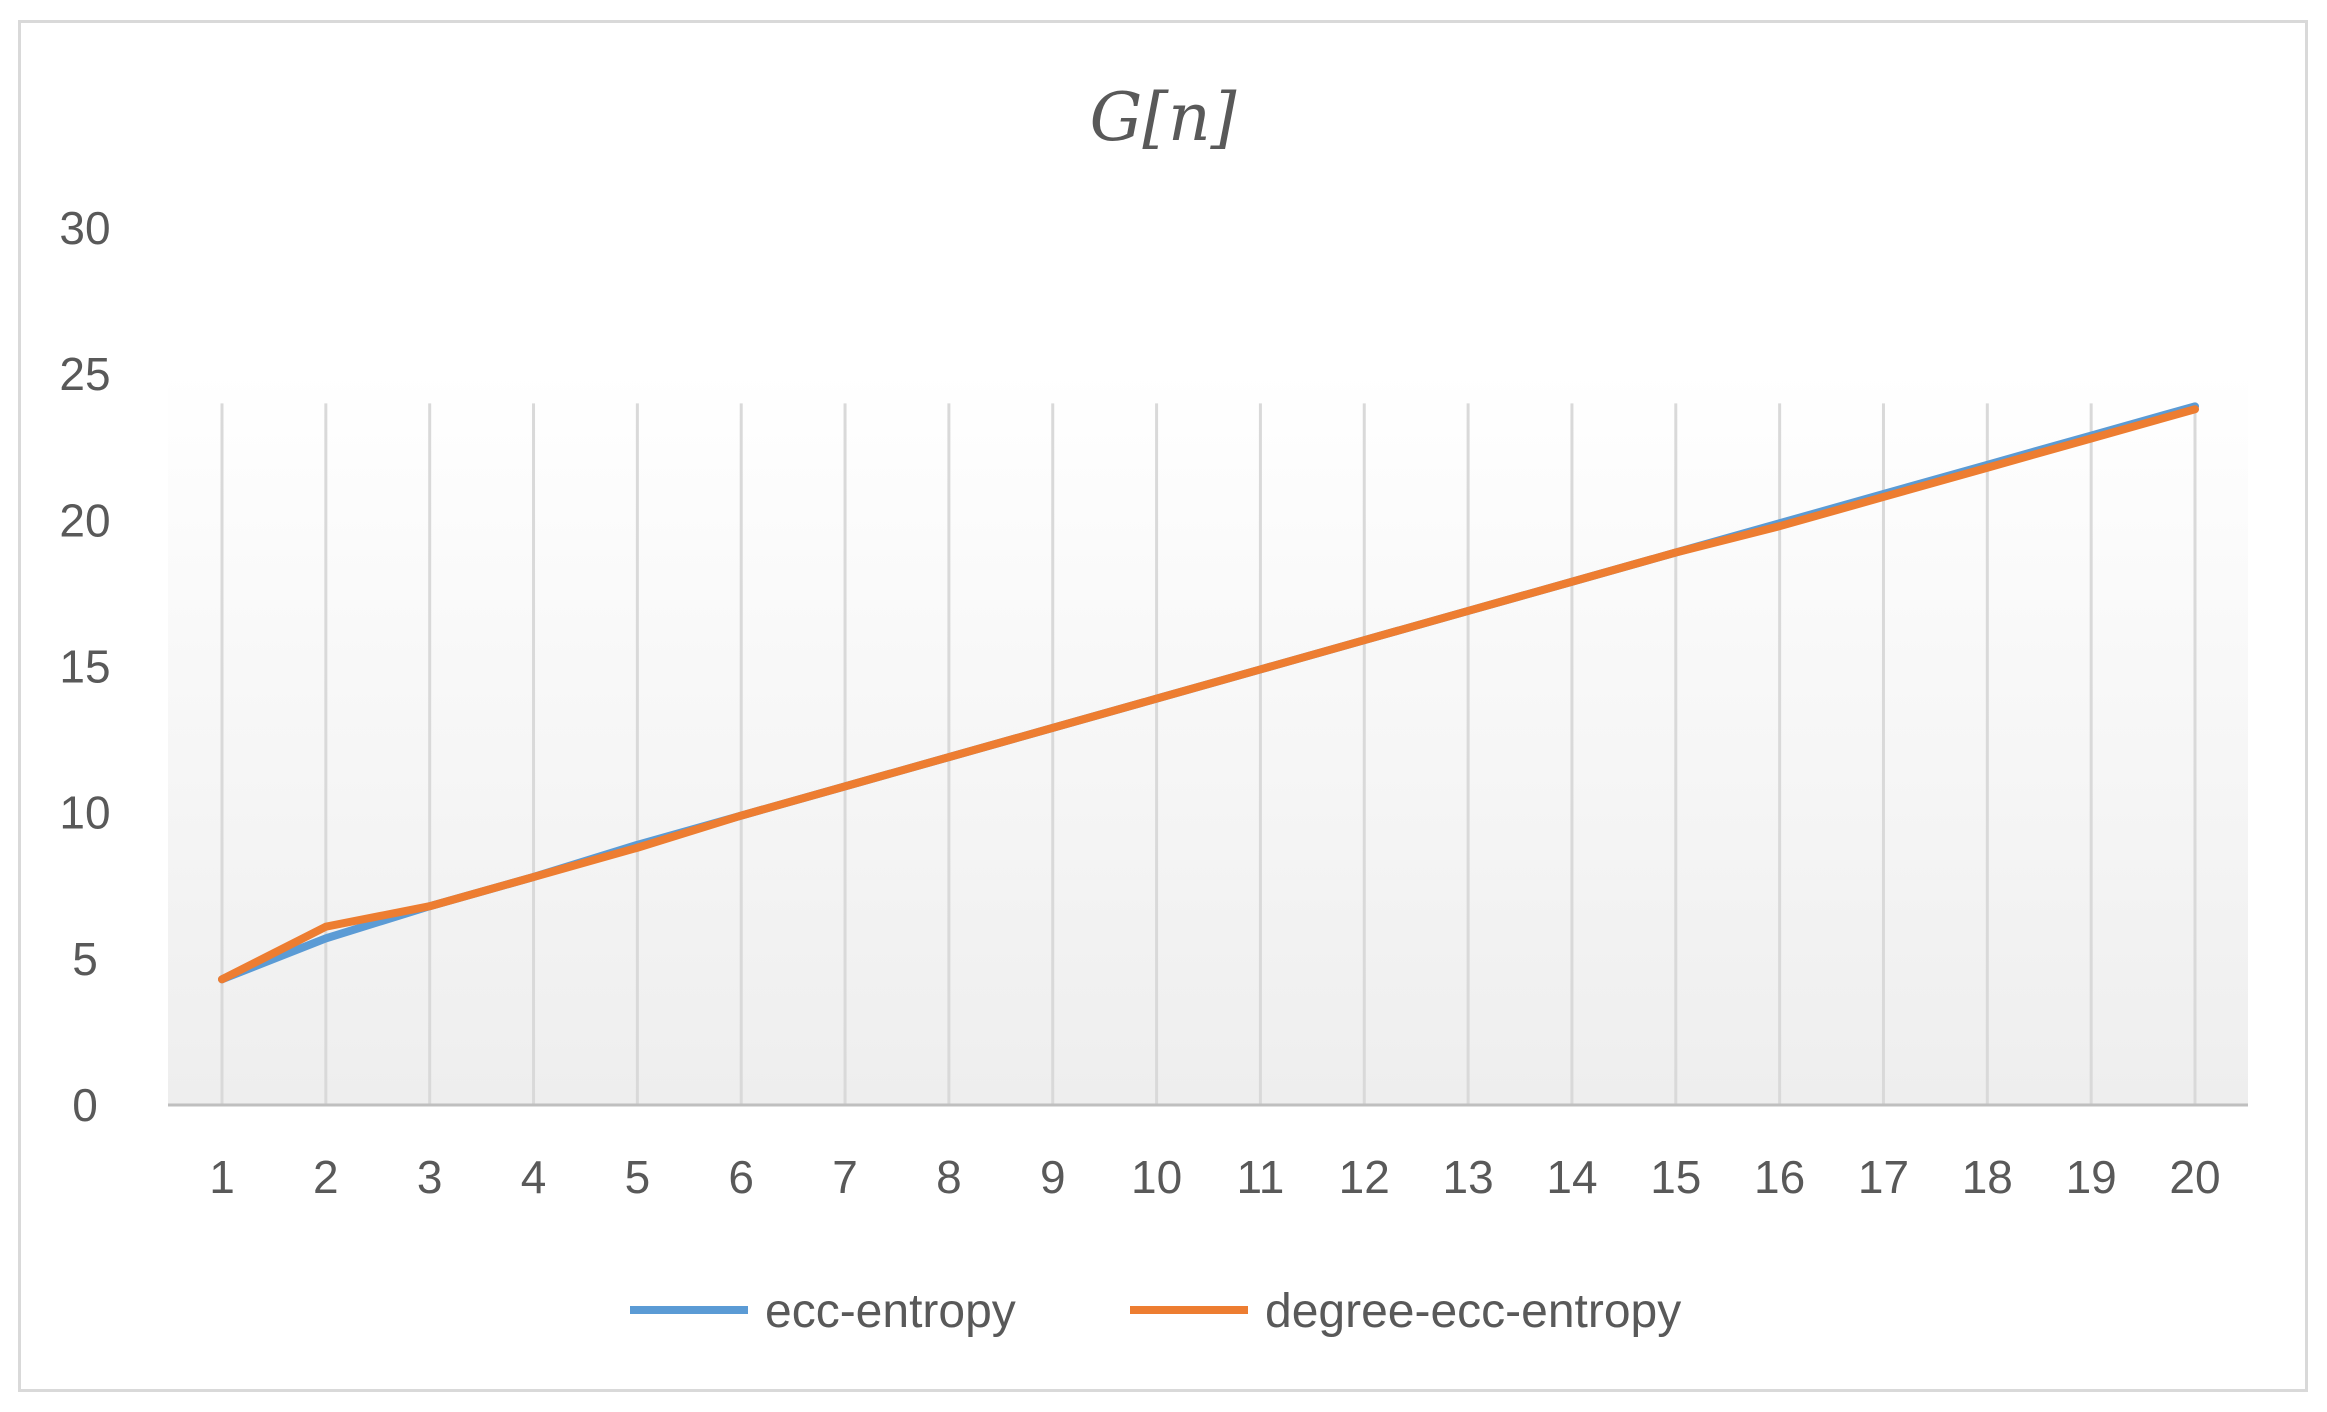 The width and height of the screenshot is (2327, 1412). Describe the element at coordinates (1883, 1177) in the screenshot. I see `x-tick-label: 17` at that location.